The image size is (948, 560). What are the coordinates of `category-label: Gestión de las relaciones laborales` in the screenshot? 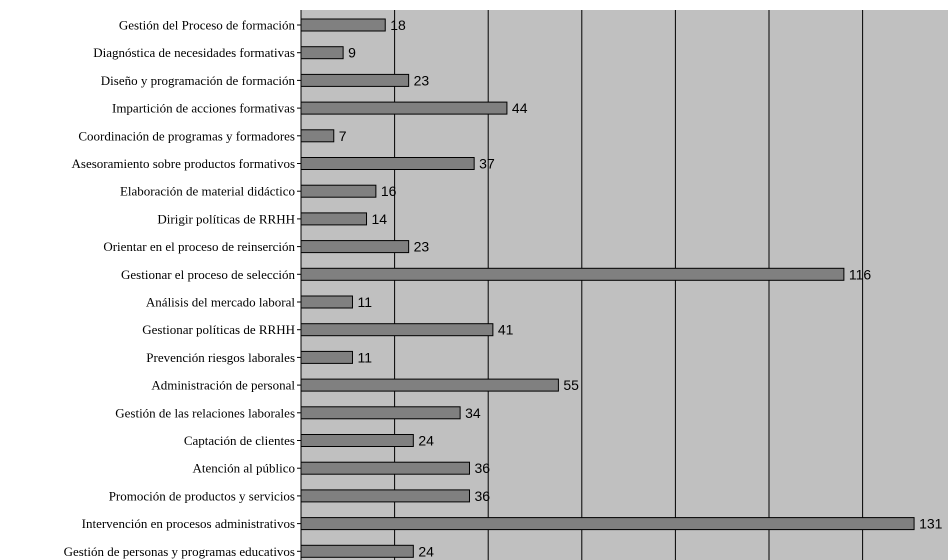 It's located at (205, 412).